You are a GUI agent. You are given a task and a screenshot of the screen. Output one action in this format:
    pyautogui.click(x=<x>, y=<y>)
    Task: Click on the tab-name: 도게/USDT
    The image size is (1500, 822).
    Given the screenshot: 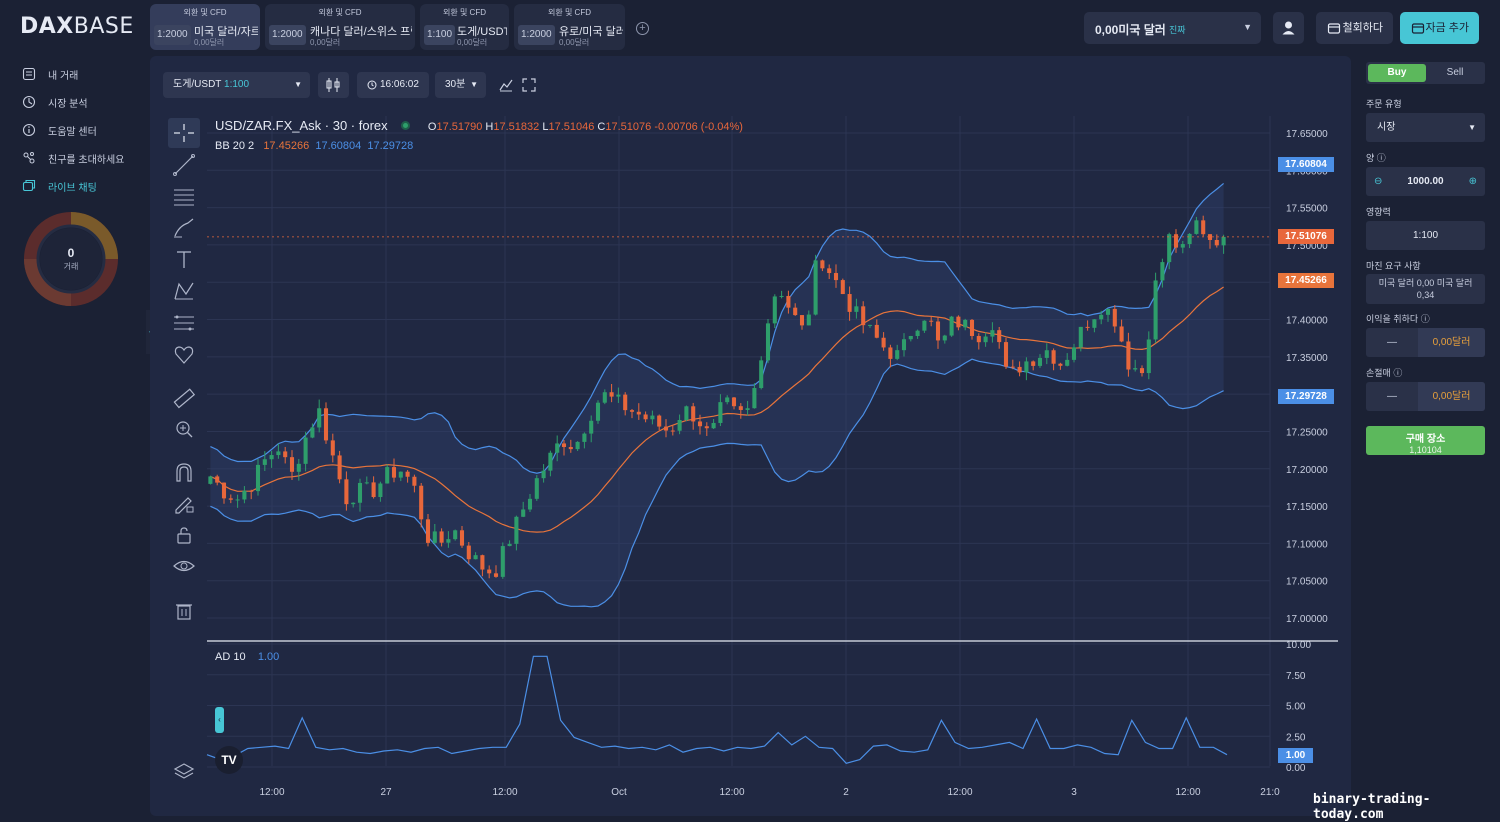 What is the action you would take?
    pyautogui.click(x=482, y=32)
    